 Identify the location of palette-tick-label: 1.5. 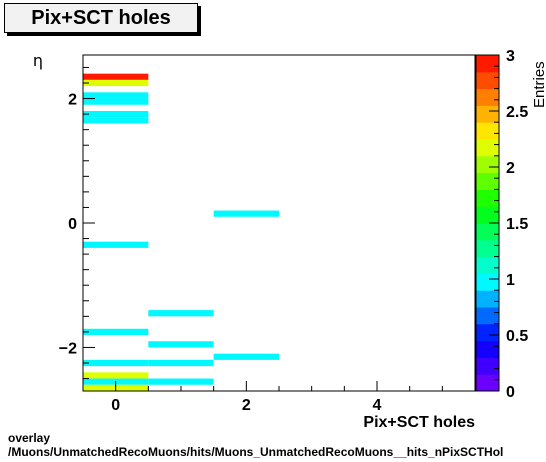
(517, 224).